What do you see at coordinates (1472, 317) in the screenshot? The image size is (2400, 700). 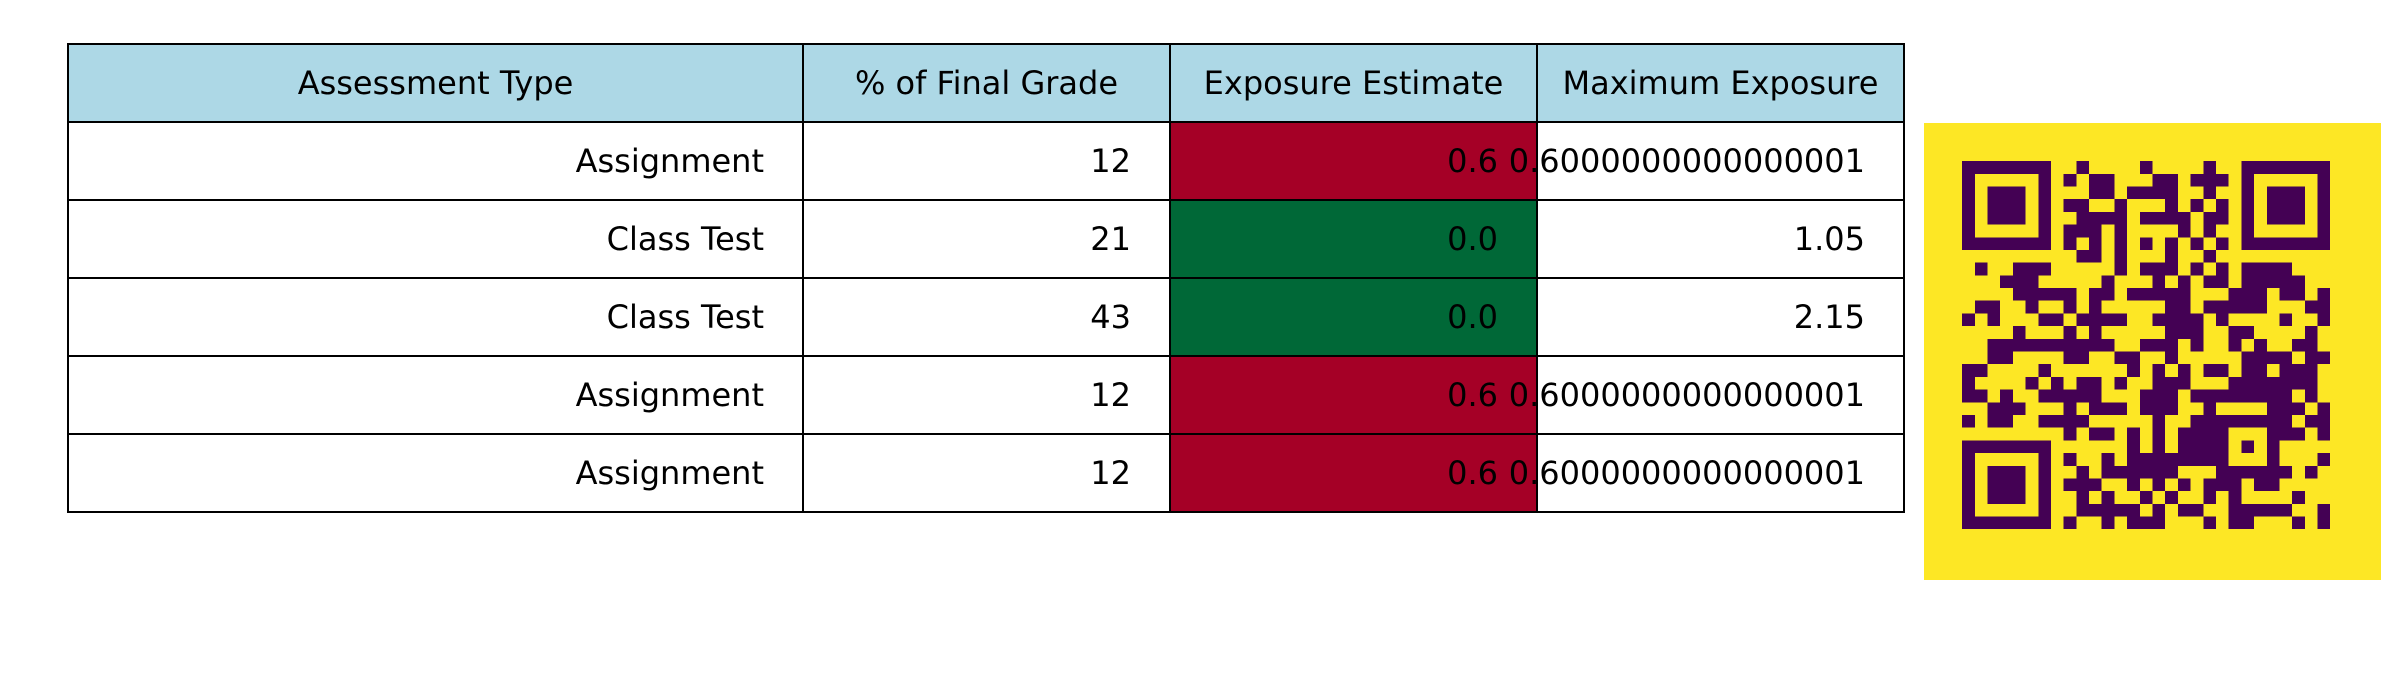 I see `exposure-estimate-value: 0.0` at bounding box center [1472, 317].